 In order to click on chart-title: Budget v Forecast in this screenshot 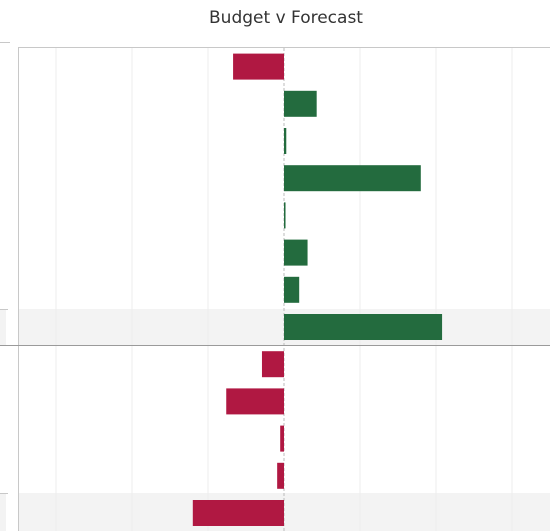, I will do `click(286, 18)`.